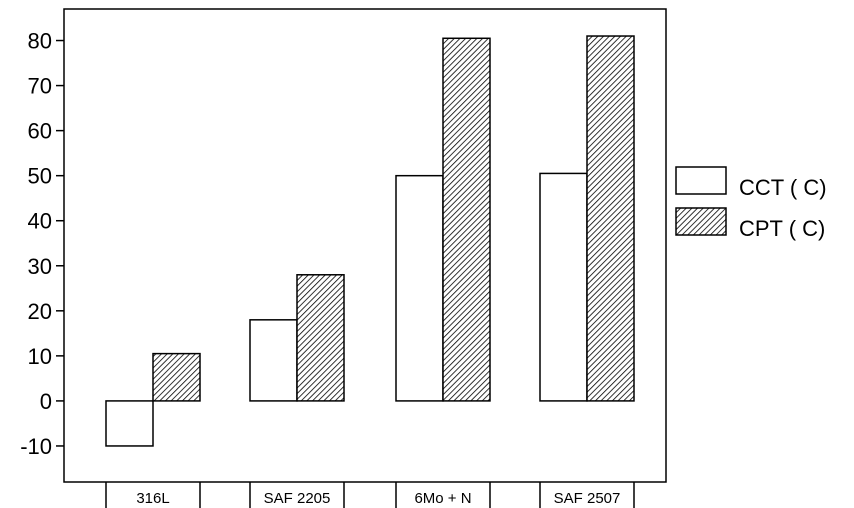  I want to click on legend-label-cpt: CPT ( C), so click(782, 228).